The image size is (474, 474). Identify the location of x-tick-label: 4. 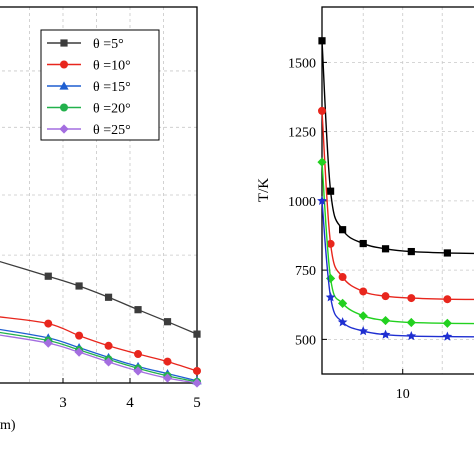
(130, 403).